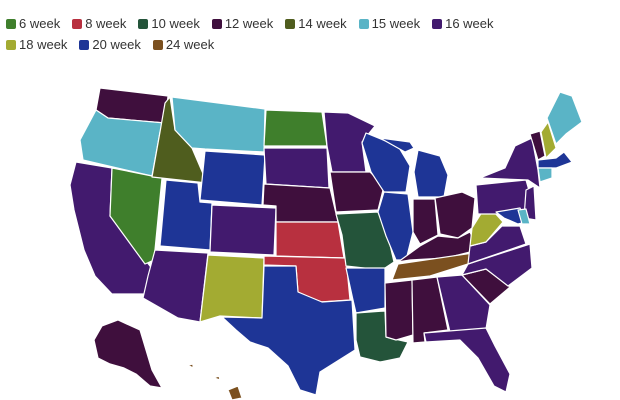  Describe the element at coordinates (310, 240) in the screenshot. I see `state-kansas` at that location.